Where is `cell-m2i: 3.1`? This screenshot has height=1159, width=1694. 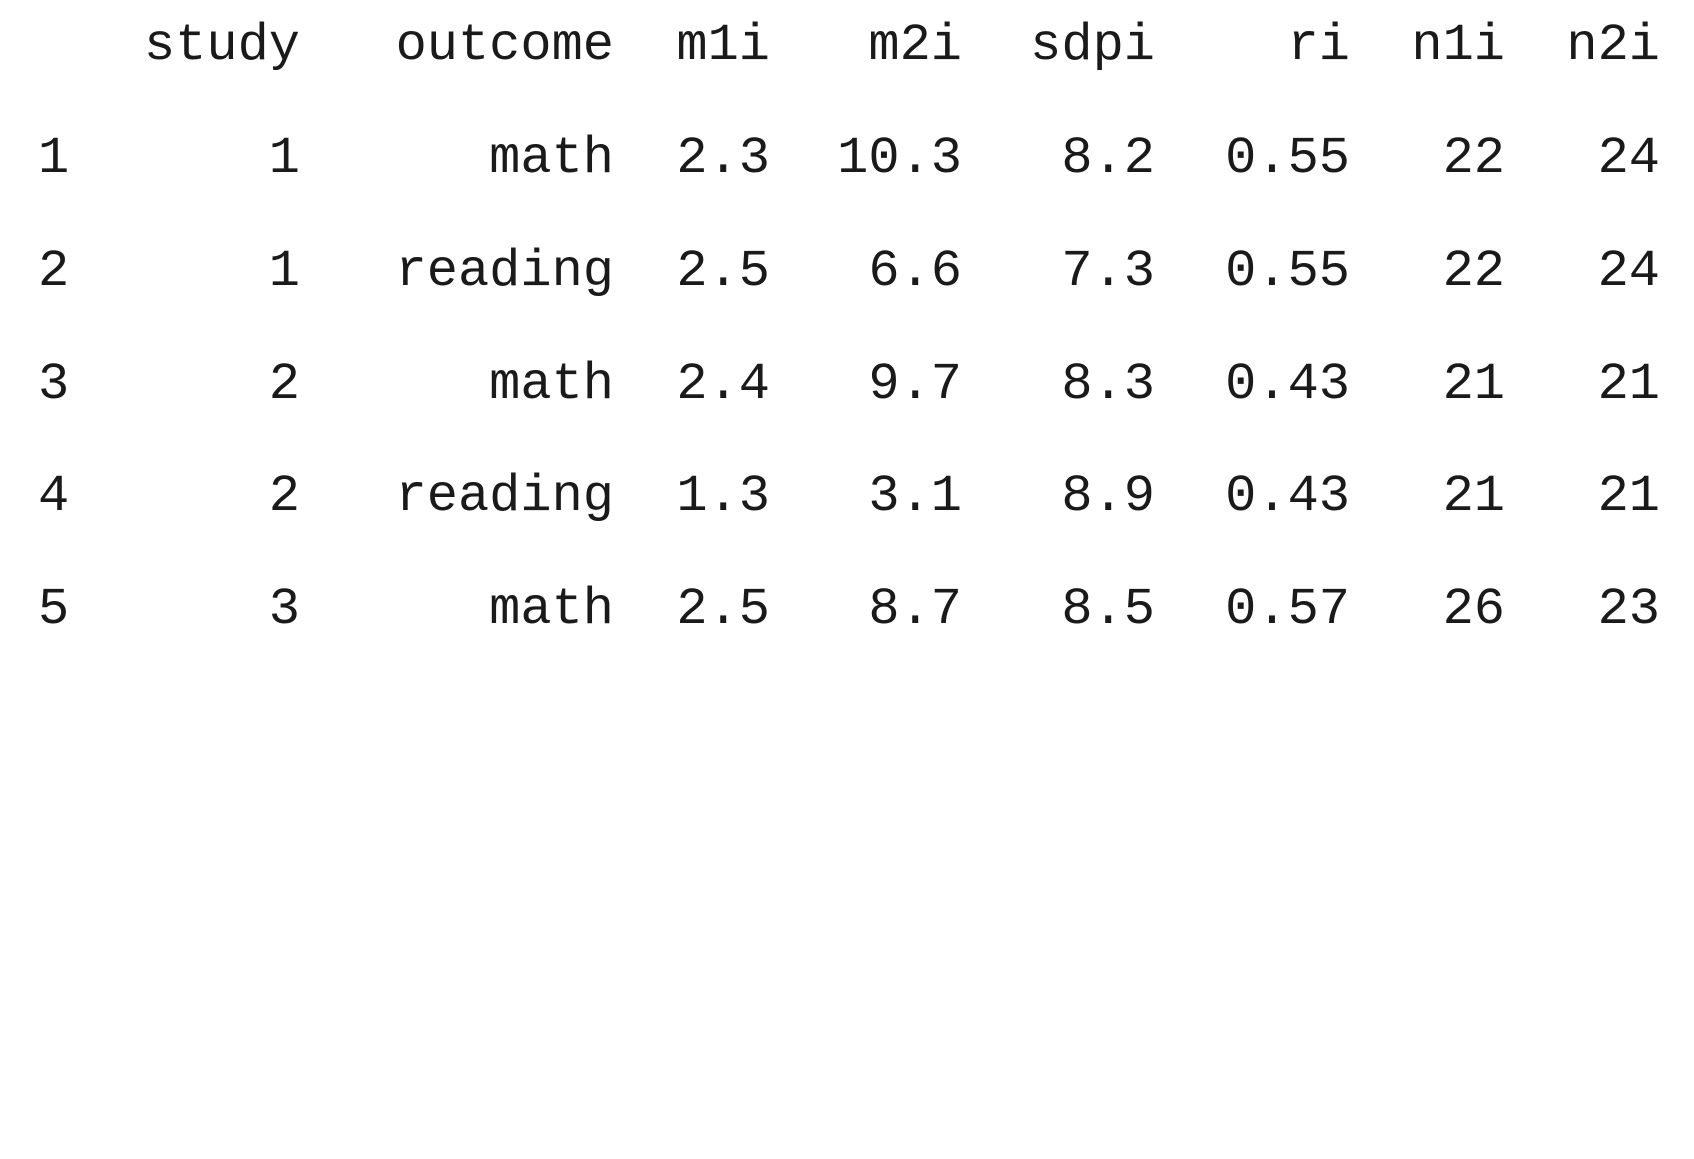
cell-m2i: 3.1 is located at coordinates (915, 496).